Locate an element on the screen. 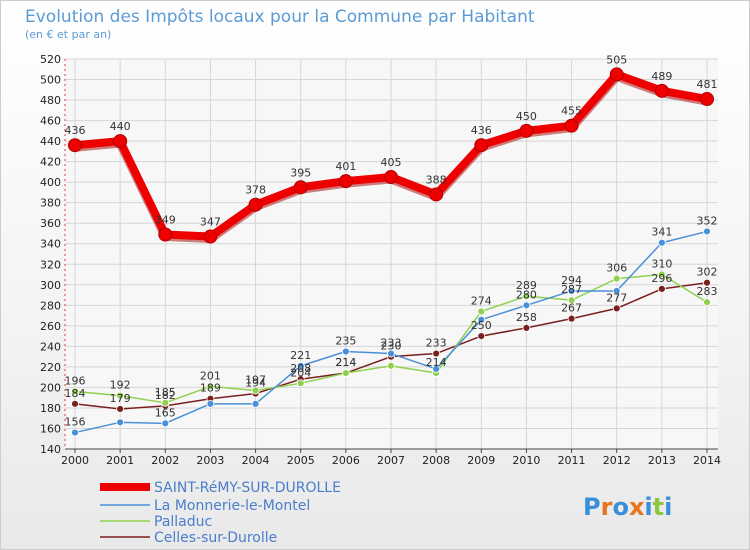 The height and width of the screenshot is (550, 750). x-tick-label: 2003 is located at coordinates (210, 460).